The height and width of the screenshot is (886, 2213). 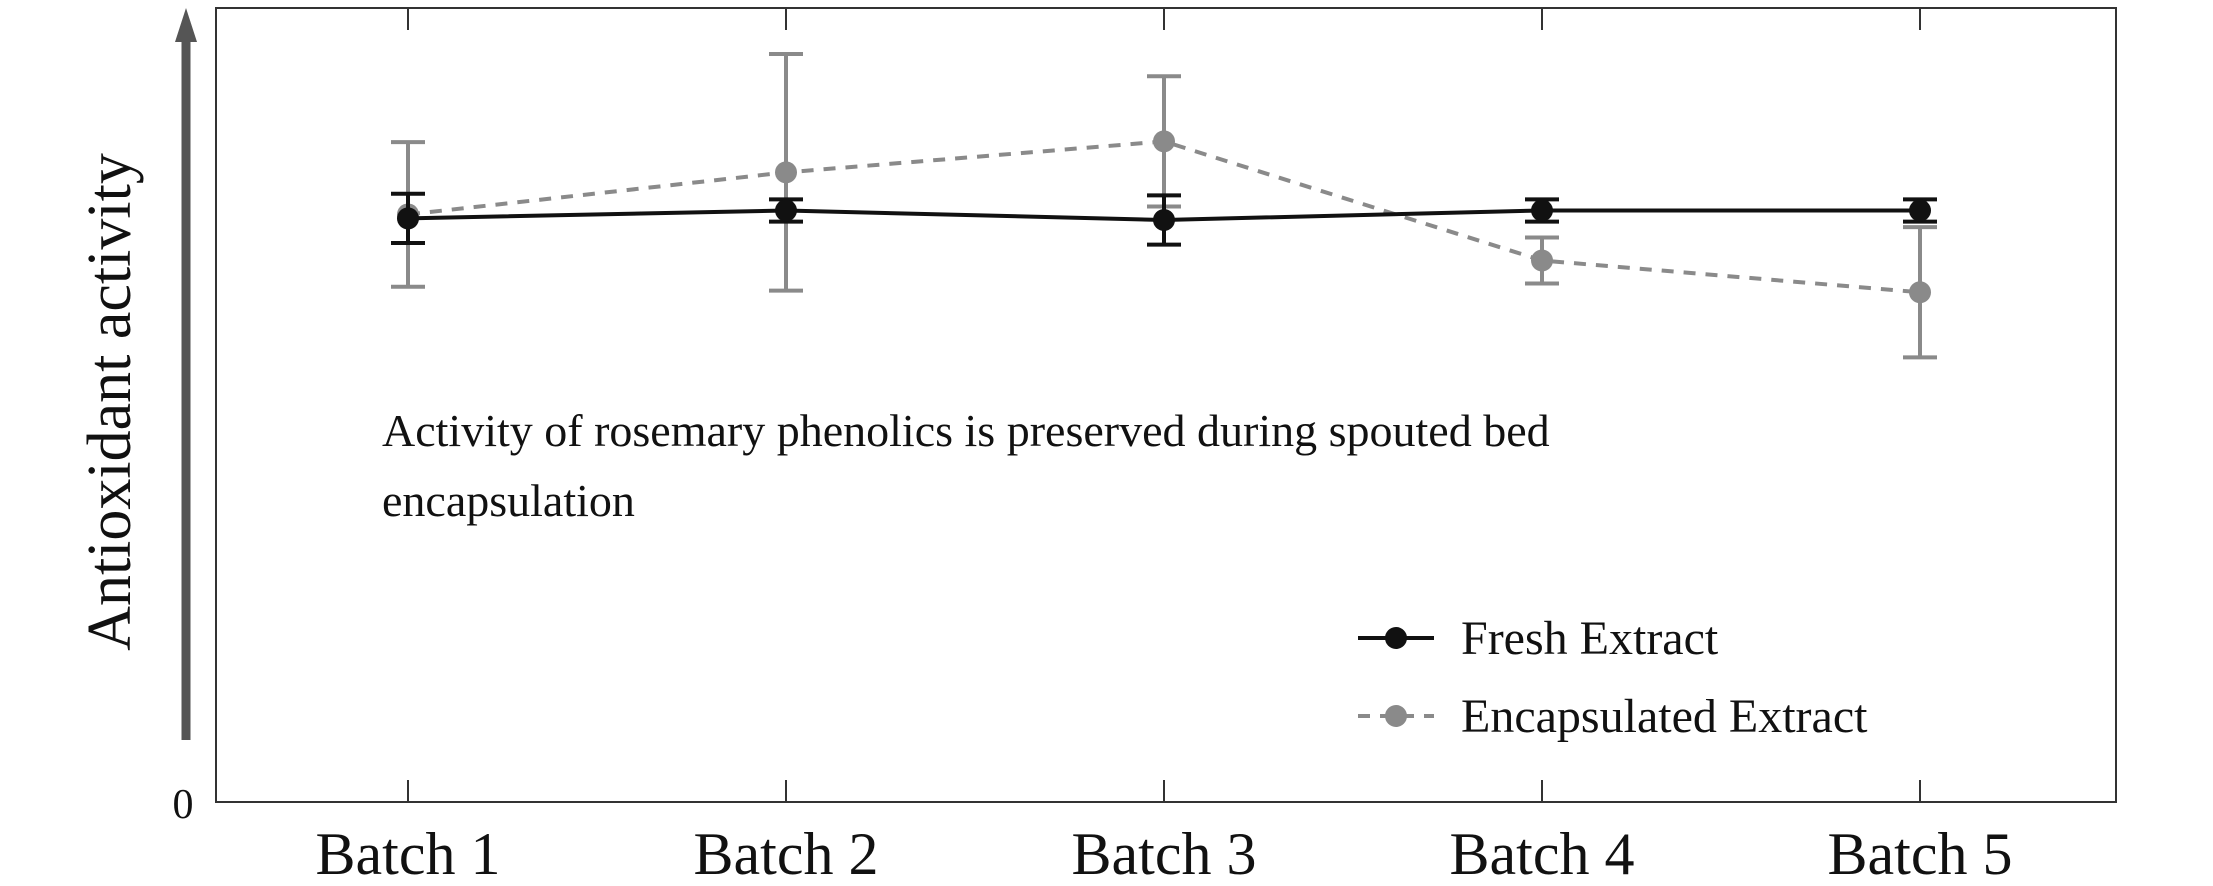 I want to click on x-tick-label: Batch 1, so click(x=408, y=853).